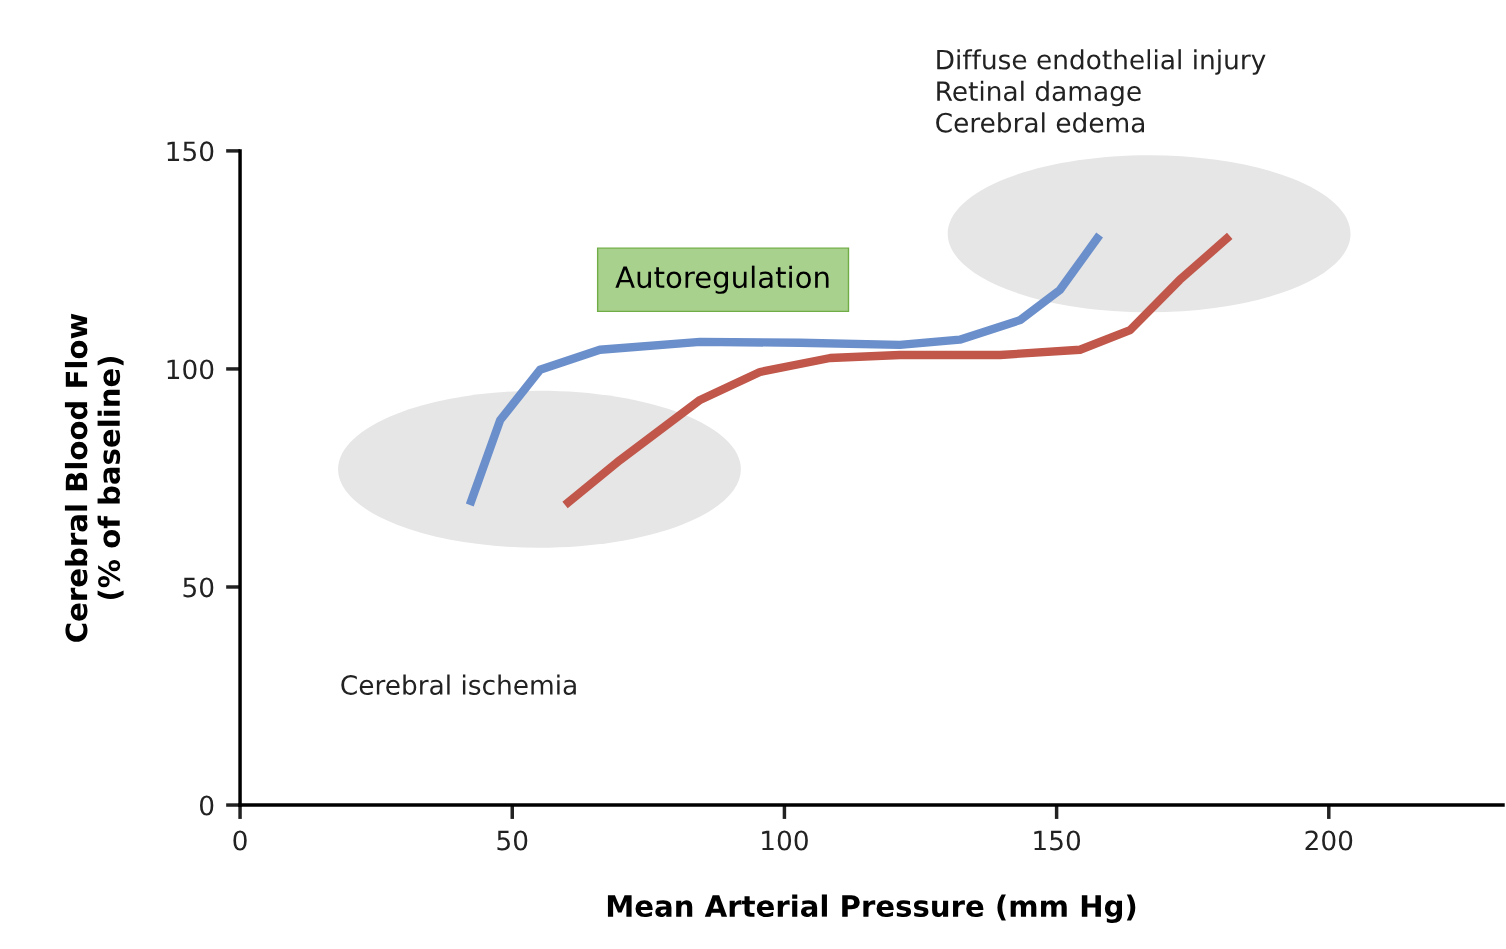 The width and height of the screenshot is (1506, 949). What do you see at coordinates (722, 279) in the screenshot?
I see `annotation: Autoregulation` at bounding box center [722, 279].